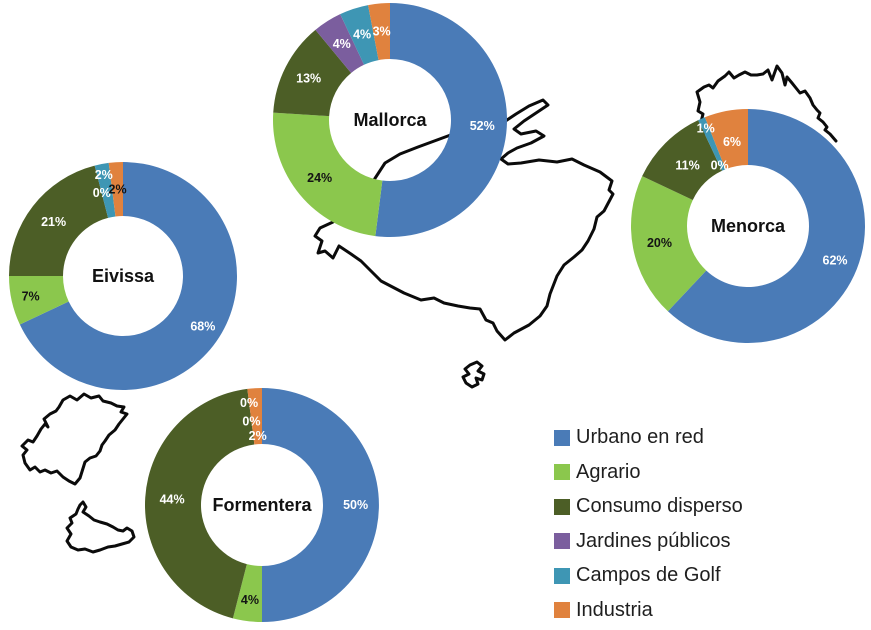 The width and height of the screenshot is (871, 630). I want to click on slice-value-label: 11%, so click(687, 166).